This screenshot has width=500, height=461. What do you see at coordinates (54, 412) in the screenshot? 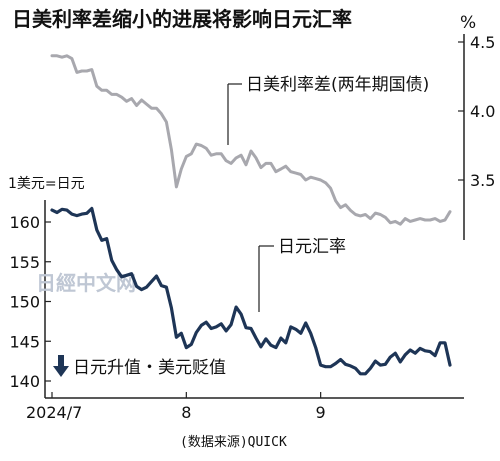
I see `x-tick-label: 2024/7` at bounding box center [54, 412].